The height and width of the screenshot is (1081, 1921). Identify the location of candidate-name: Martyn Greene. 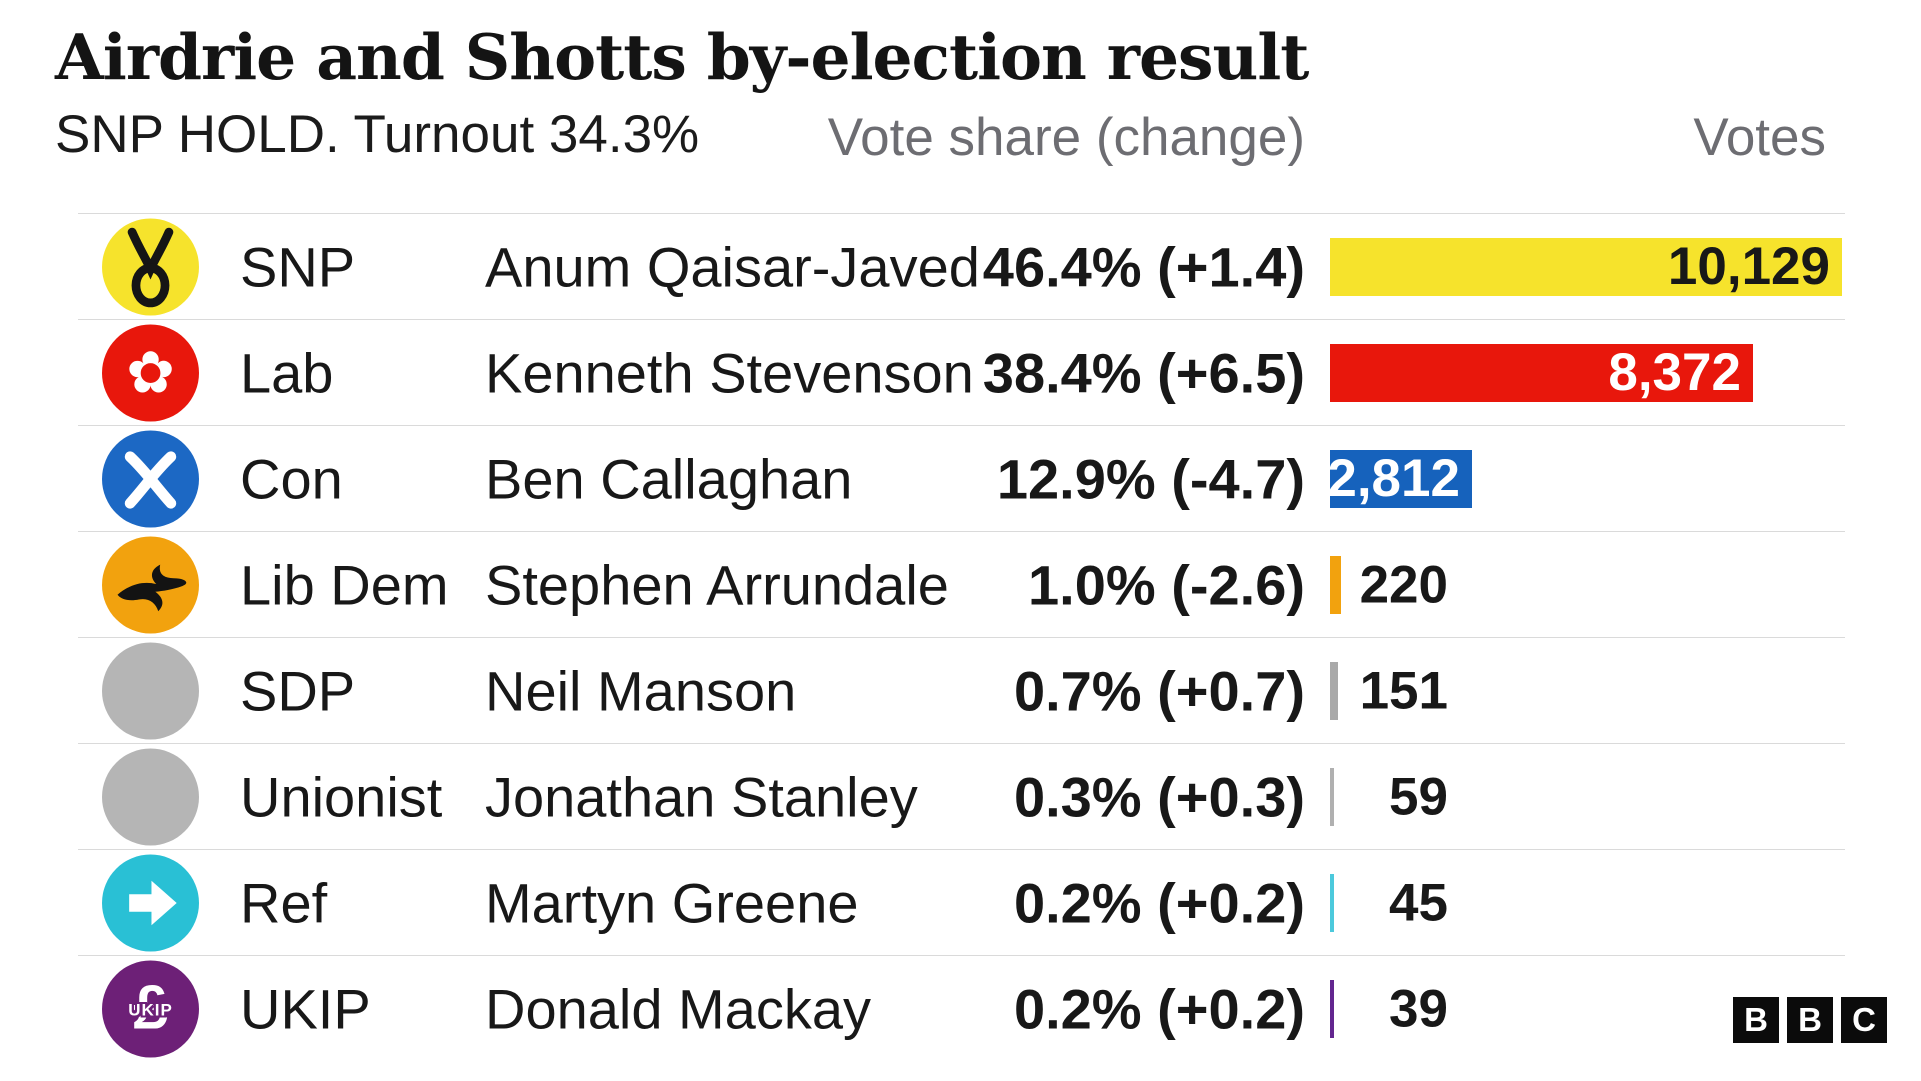
(672, 902).